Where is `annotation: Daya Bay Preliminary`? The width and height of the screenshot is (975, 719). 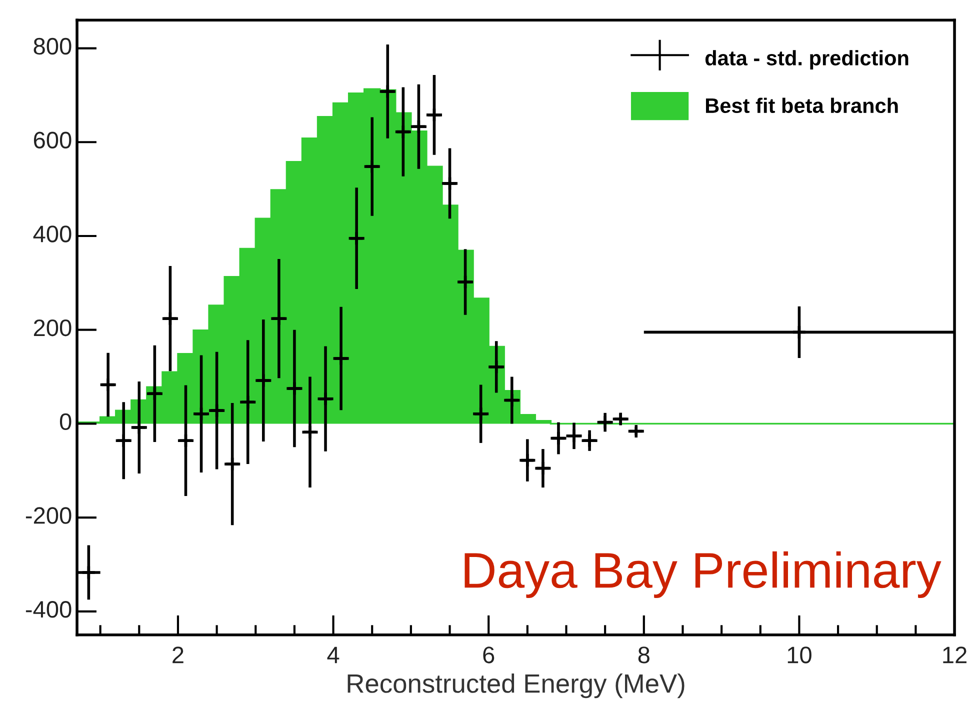
annotation: Daya Bay Preliminary is located at coordinates (703, 574).